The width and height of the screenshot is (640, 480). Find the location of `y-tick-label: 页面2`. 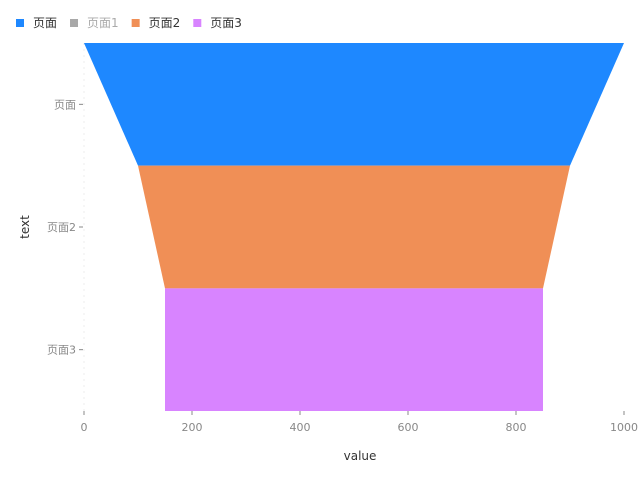

y-tick-label: 页面2 is located at coordinates (61, 227).